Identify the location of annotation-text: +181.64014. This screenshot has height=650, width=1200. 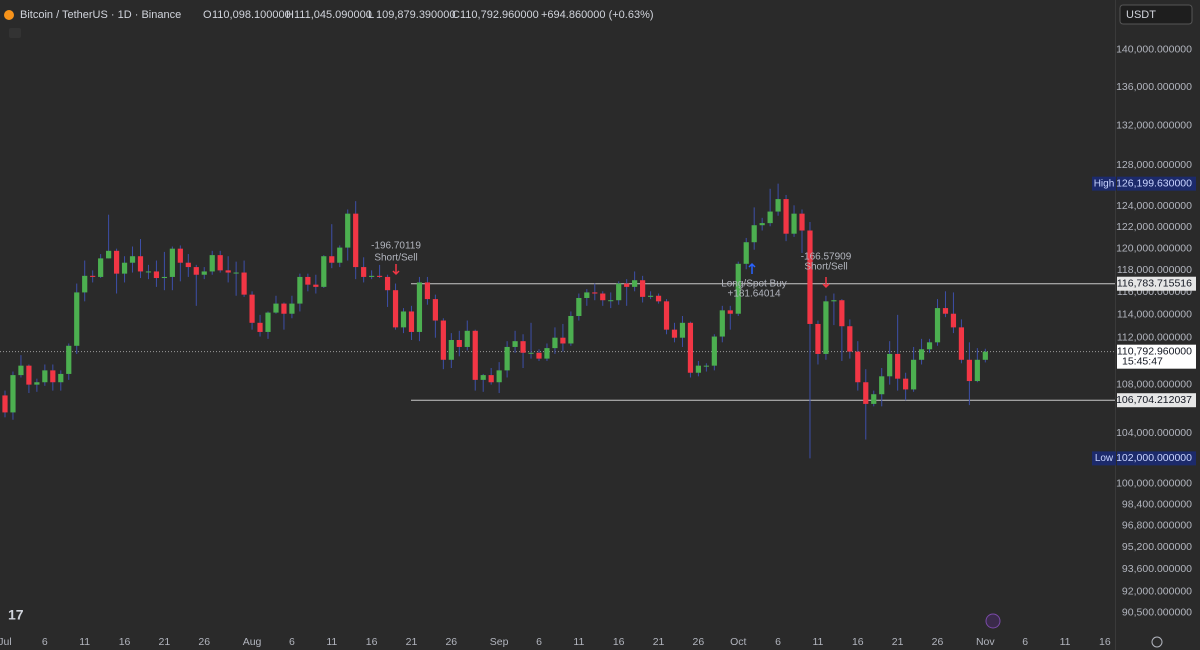
(754, 294).